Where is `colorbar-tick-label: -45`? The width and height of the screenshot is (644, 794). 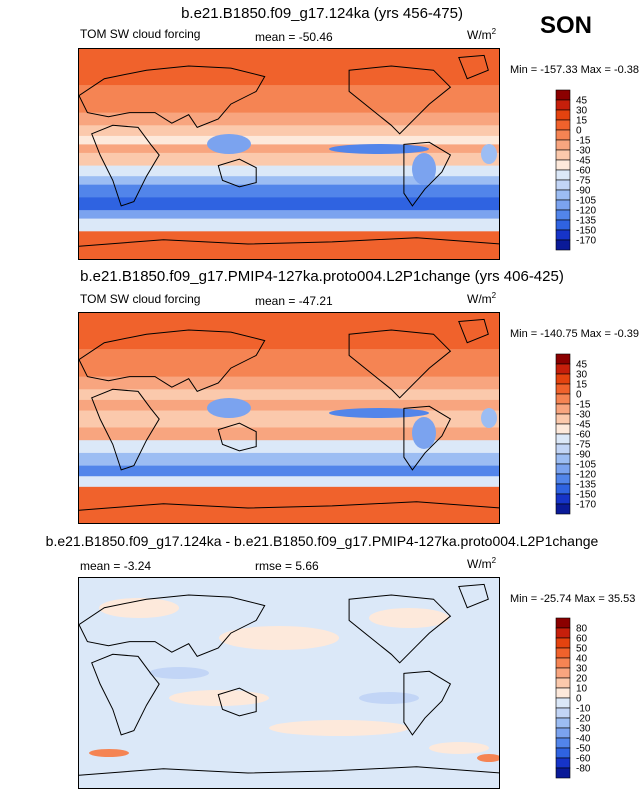 colorbar-tick-label: -45 is located at coordinates (583, 161).